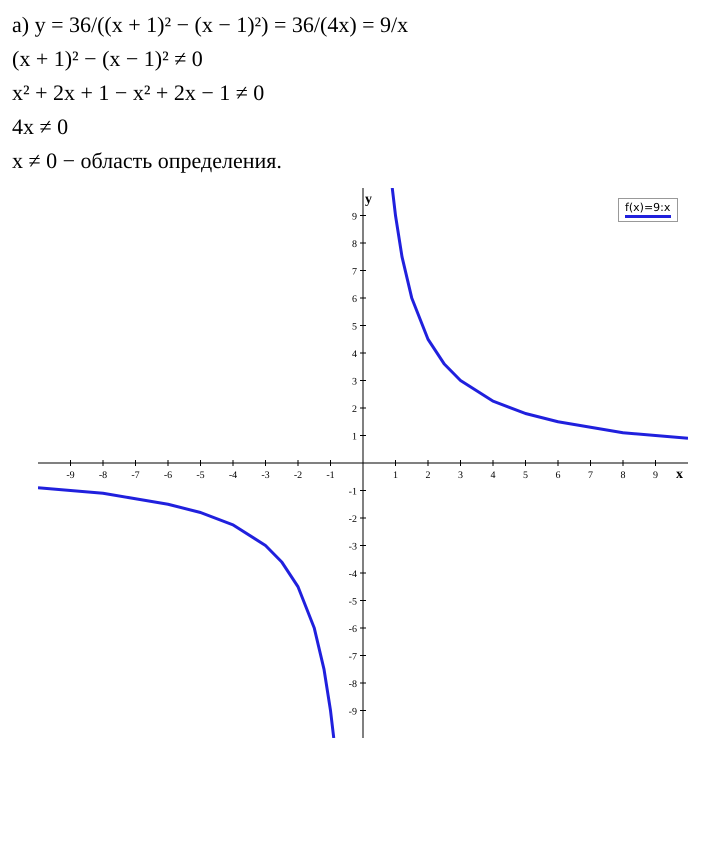 The height and width of the screenshot is (864, 706). Describe the element at coordinates (428, 475) in the screenshot. I see `x-tick-label: 2` at that location.